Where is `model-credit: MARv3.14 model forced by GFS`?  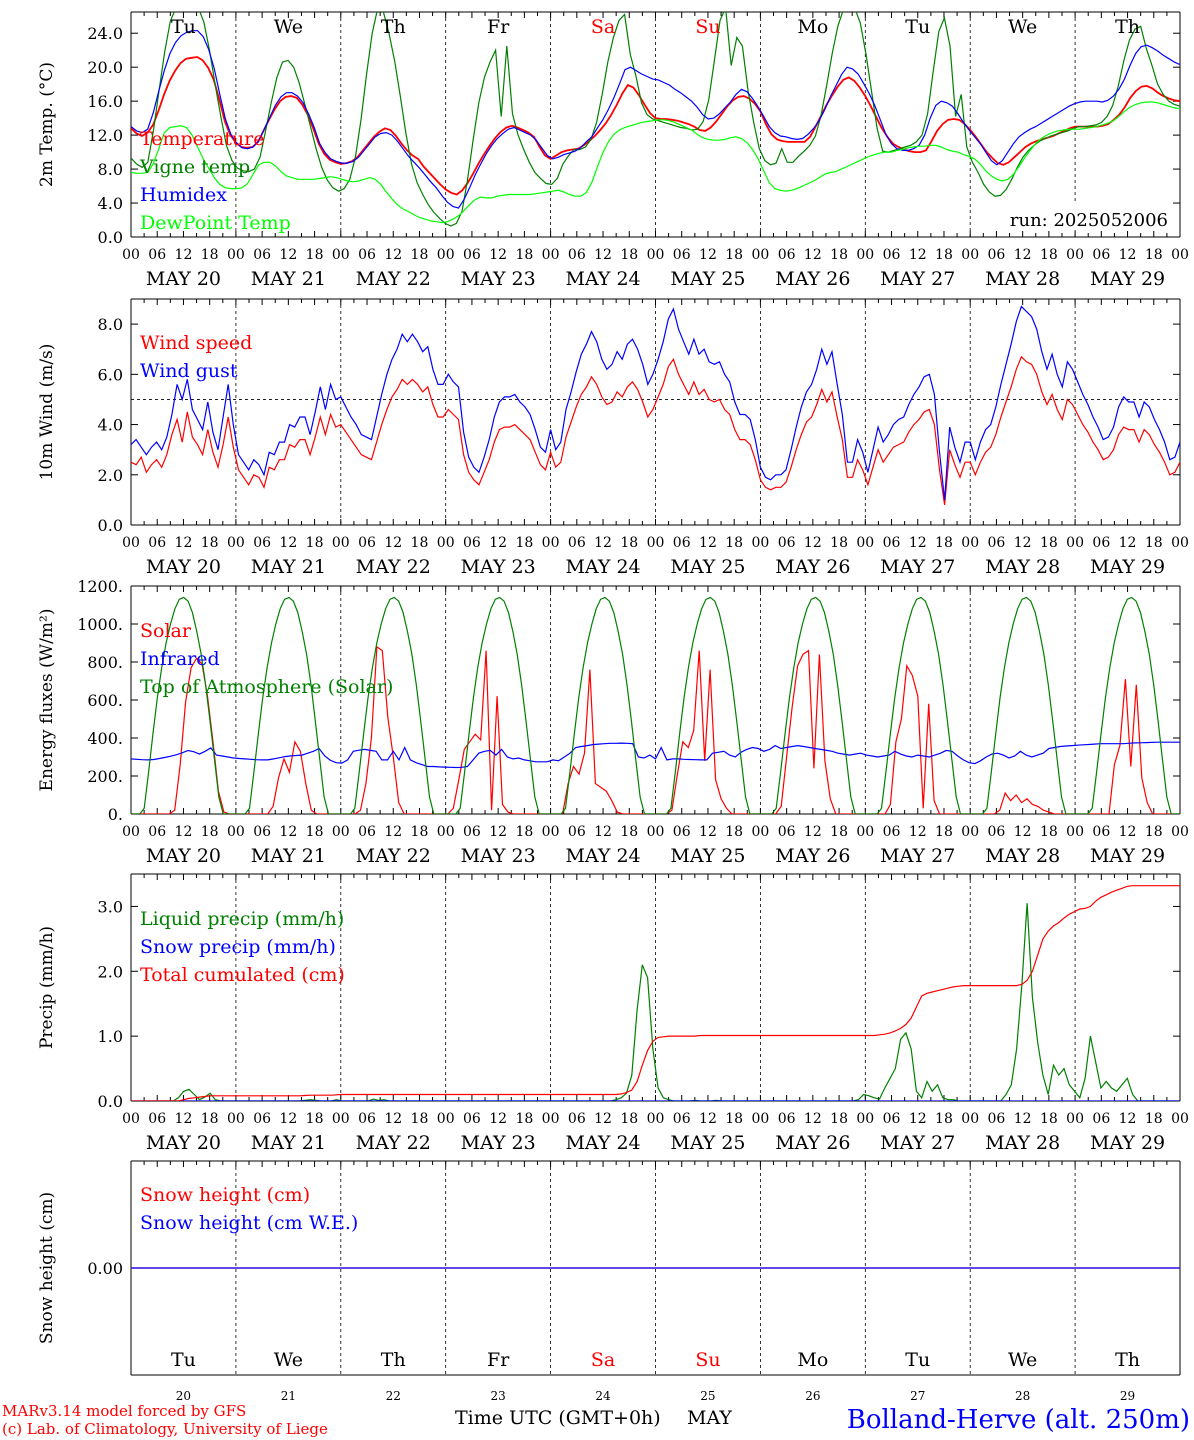 model-credit: MARv3.14 model forced by GFS is located at coordinates (124, 1411).